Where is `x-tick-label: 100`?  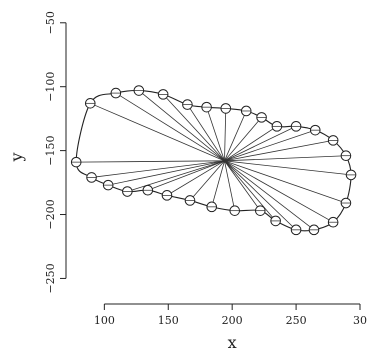
x-tick-label: 100 is located at coordinates (104, 320).